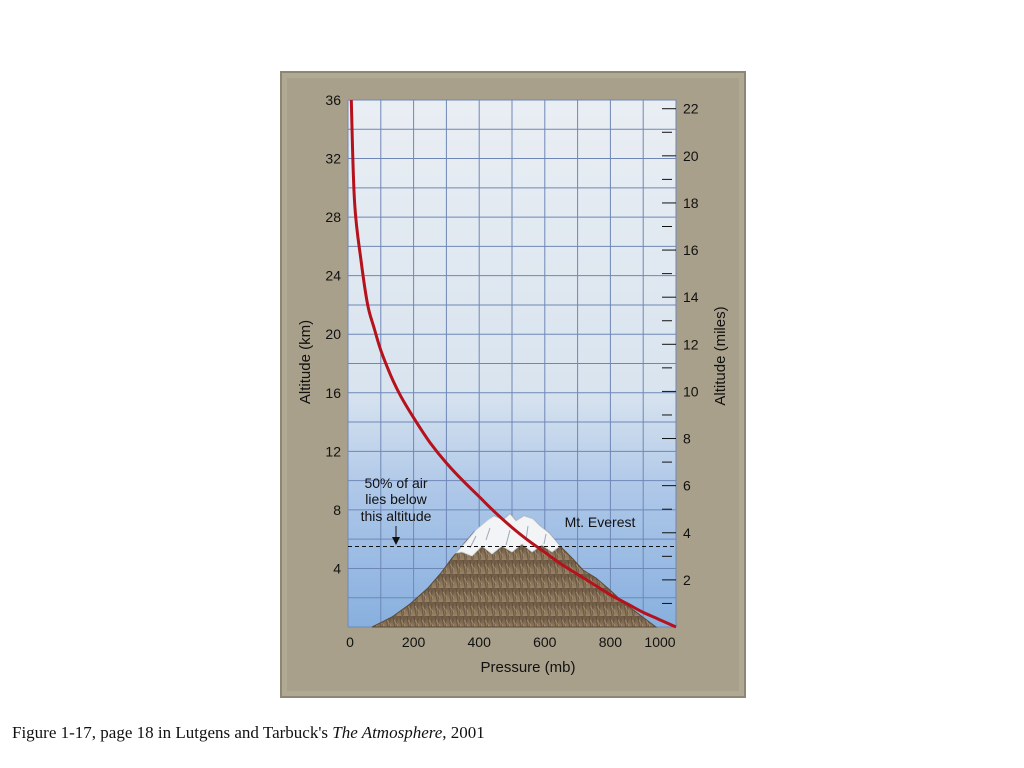 The width and height of the screenshot is (1024, 768). Describe the element at coordinates (687, 533) in the screenshot. I see `y2-tick-label: 4` at that location.